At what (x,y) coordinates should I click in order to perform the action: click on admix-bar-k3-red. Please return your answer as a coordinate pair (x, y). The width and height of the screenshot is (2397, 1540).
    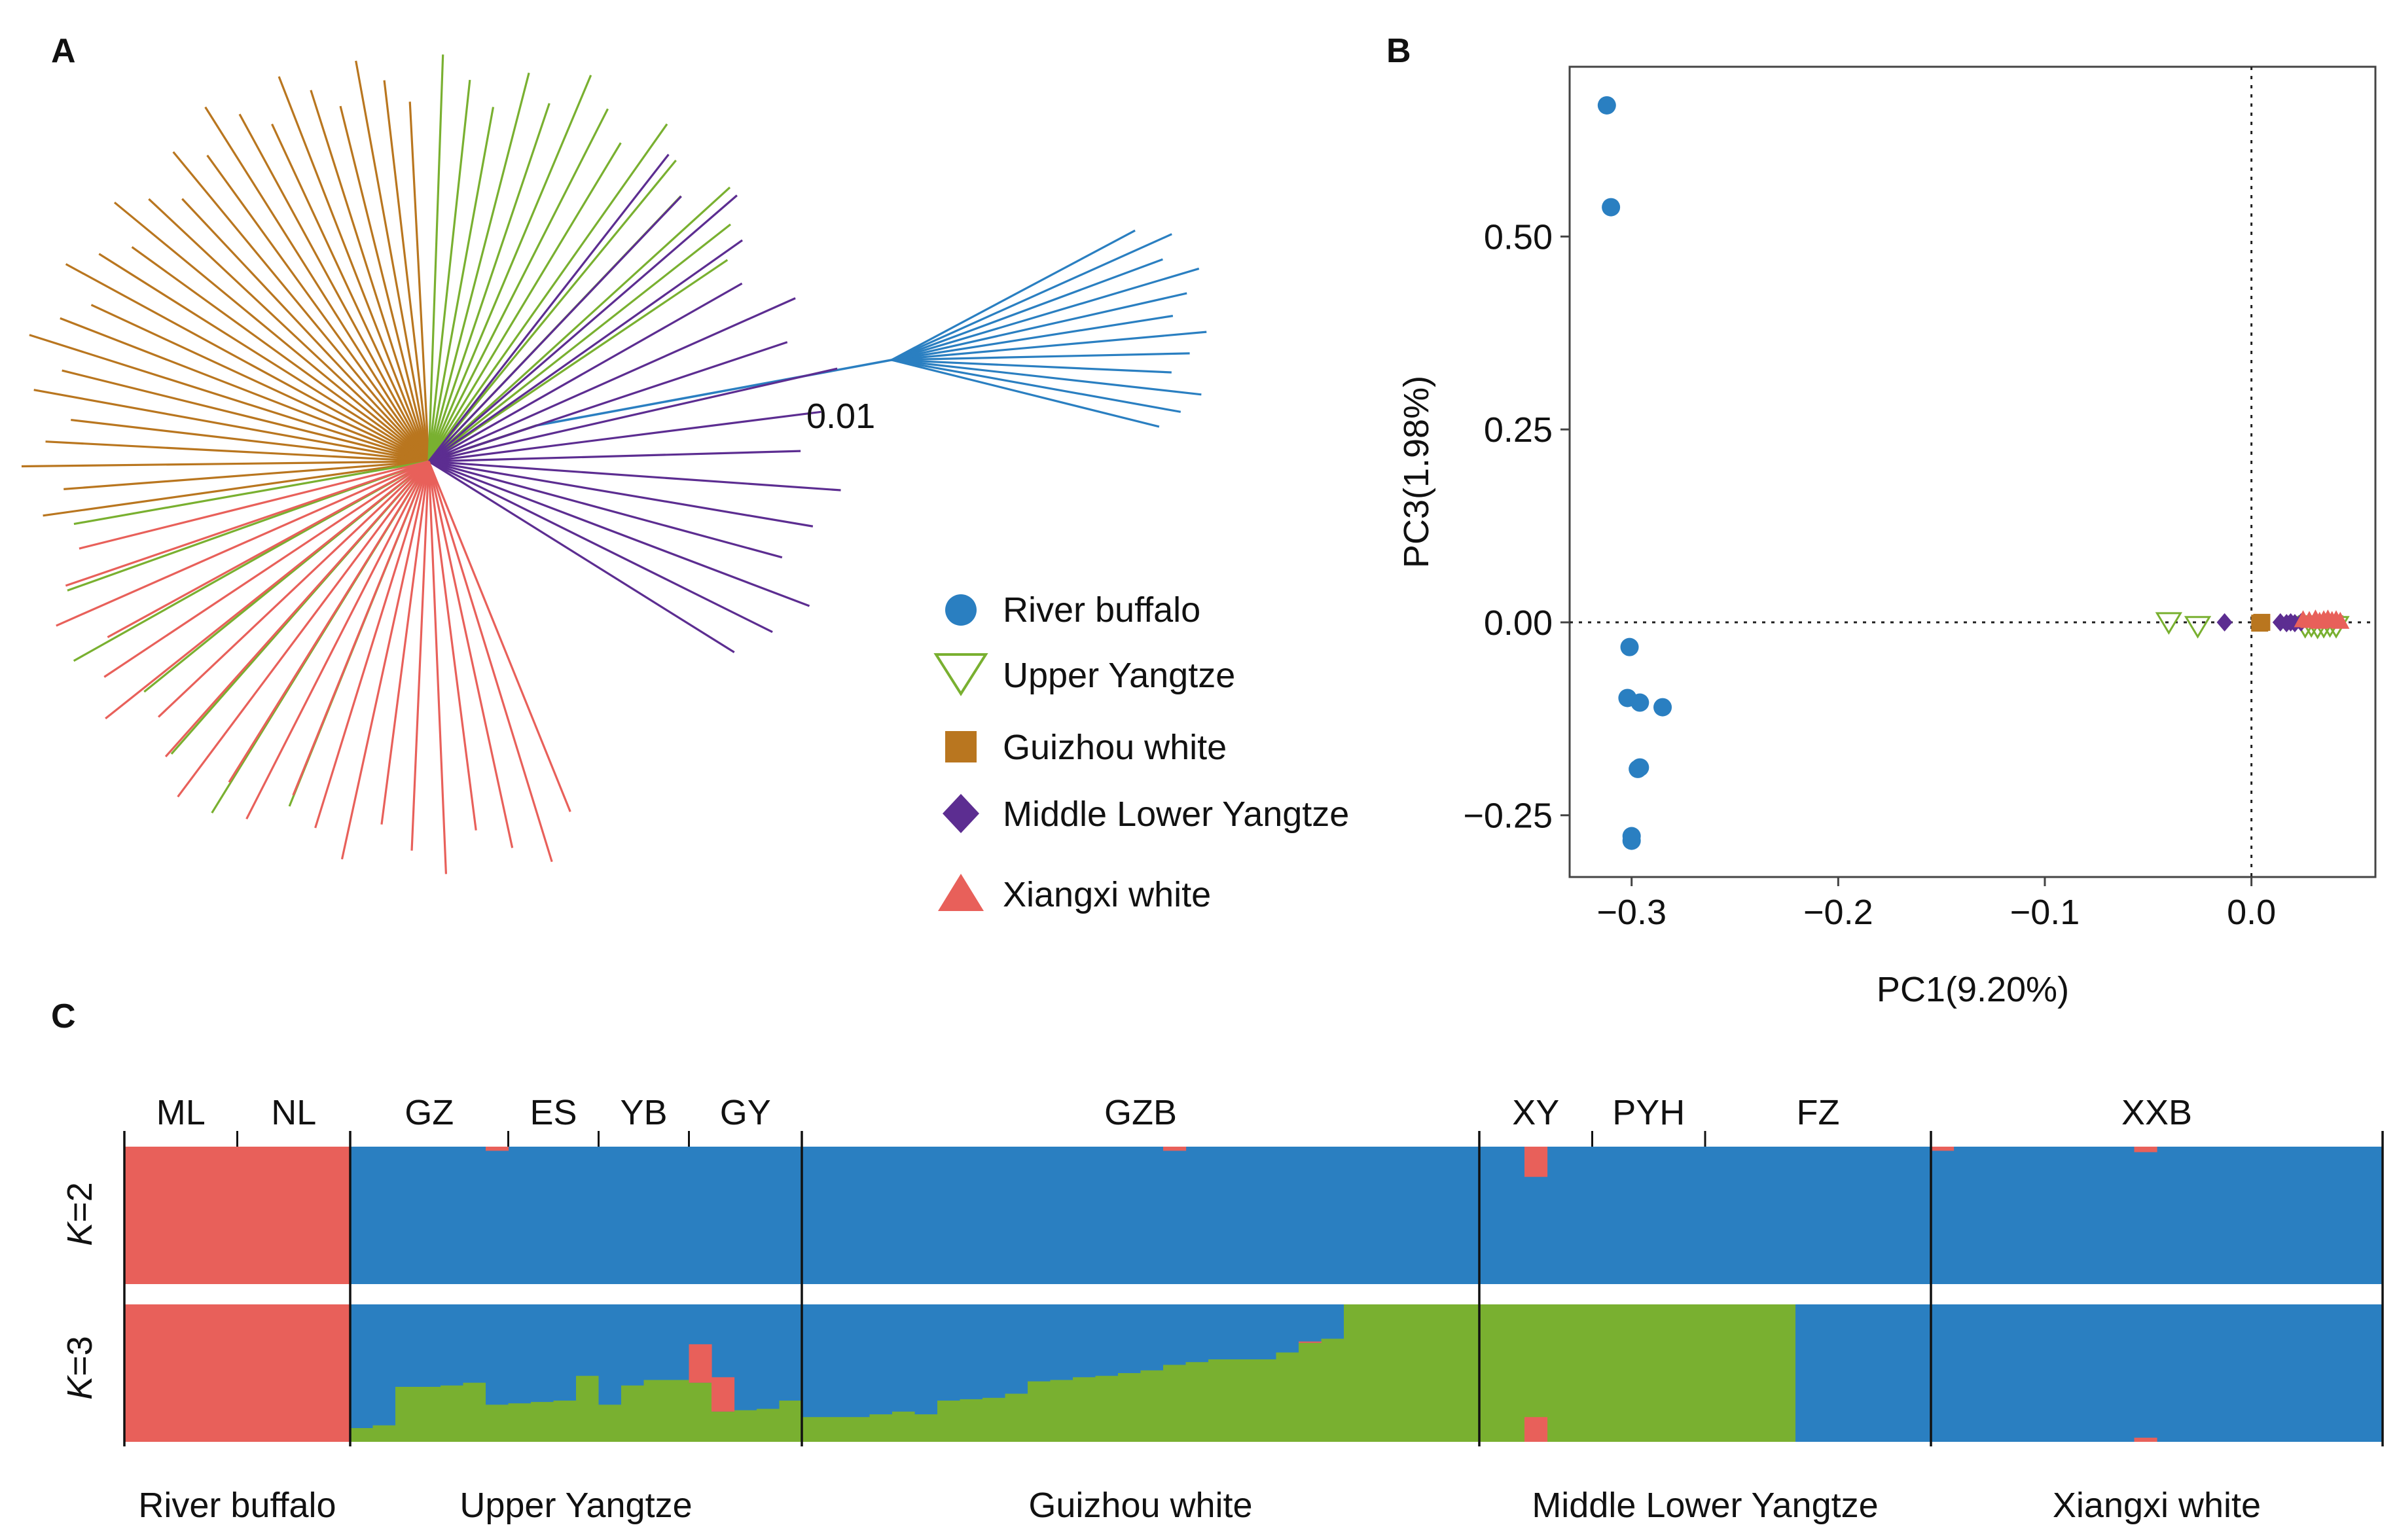
    Looking at the image, I should click on (700, 1363).